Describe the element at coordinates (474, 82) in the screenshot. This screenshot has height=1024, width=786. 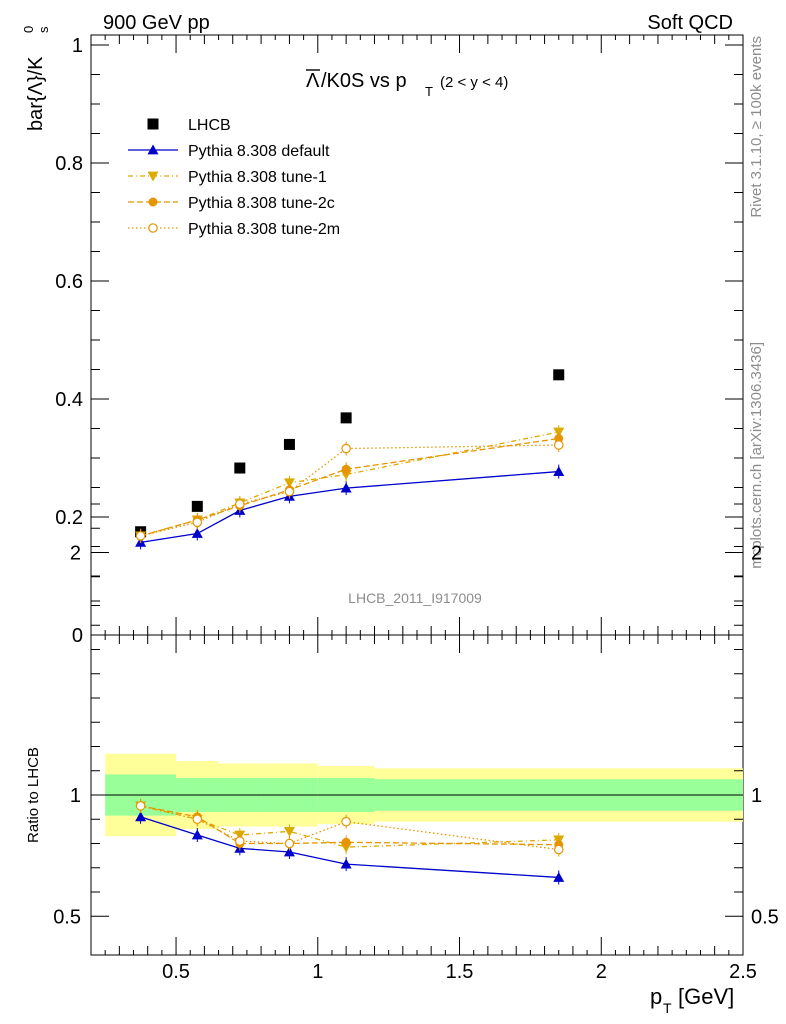
I see `title-rapidity-range: (2 < y < 4)` at that location.